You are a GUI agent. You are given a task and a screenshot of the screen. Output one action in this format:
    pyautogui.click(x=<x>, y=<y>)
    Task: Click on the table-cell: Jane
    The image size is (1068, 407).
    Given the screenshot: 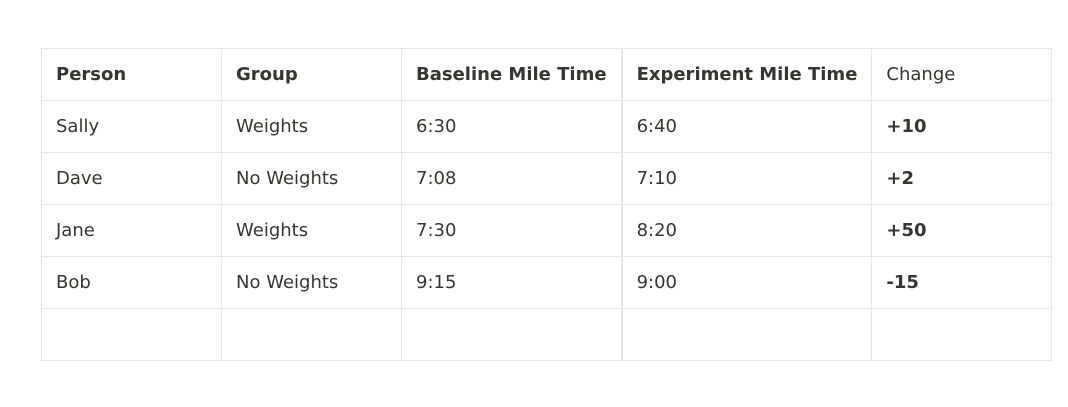 What is the action you would take?
    pyautogui.click(x=131, y=230)
    